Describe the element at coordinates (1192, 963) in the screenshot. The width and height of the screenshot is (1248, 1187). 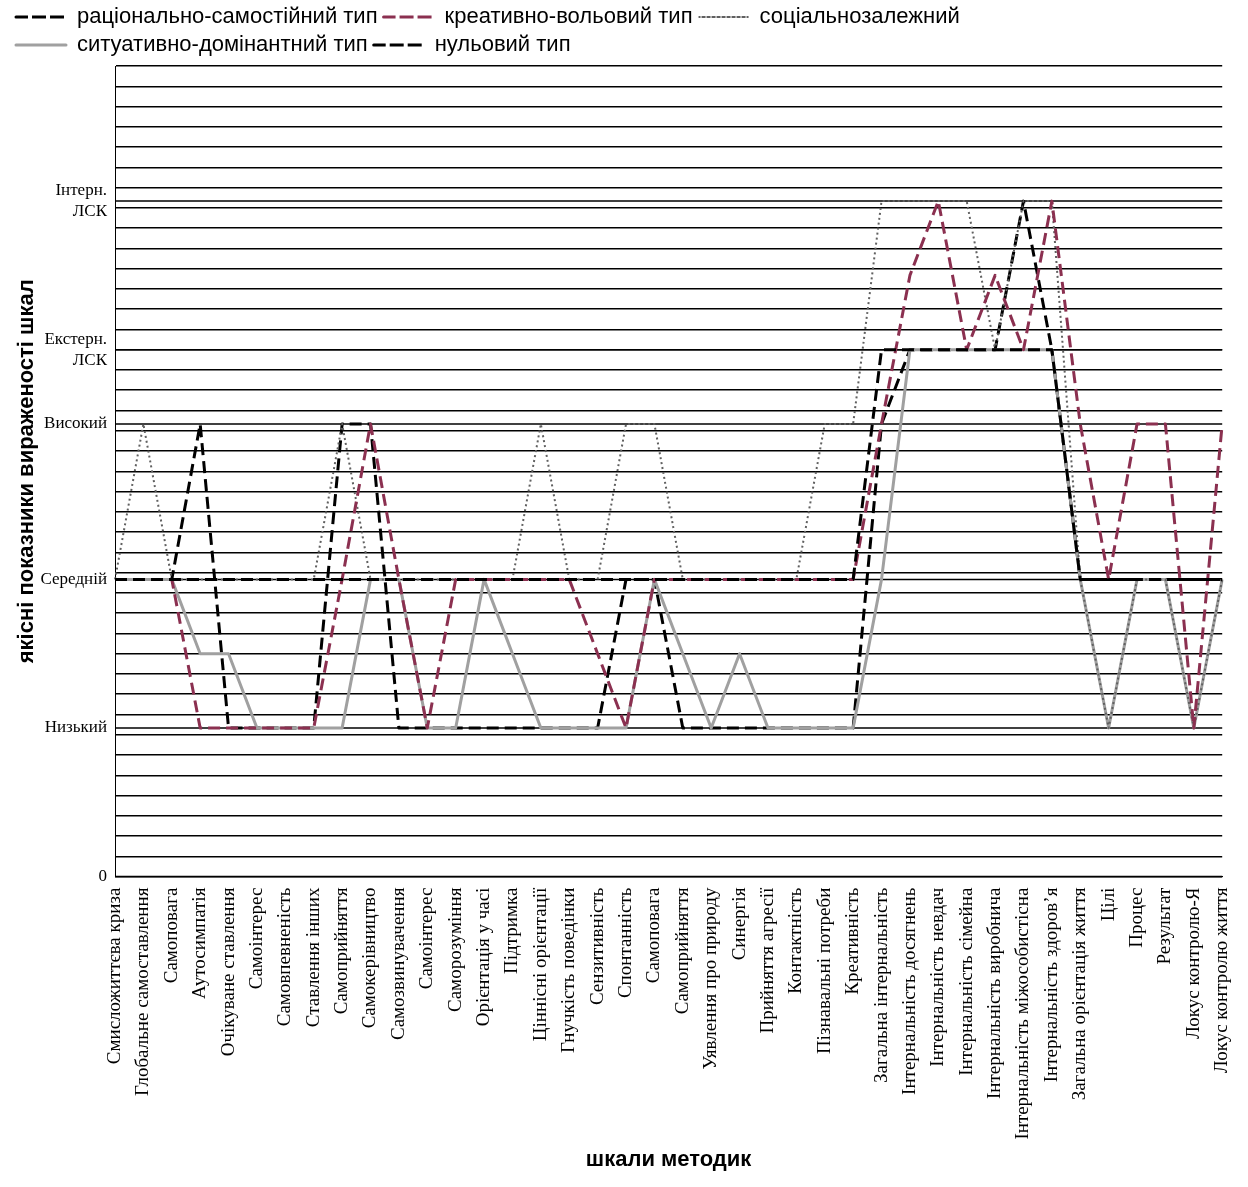
I see `x-tick-label: Локус контролю-Я` at that location.